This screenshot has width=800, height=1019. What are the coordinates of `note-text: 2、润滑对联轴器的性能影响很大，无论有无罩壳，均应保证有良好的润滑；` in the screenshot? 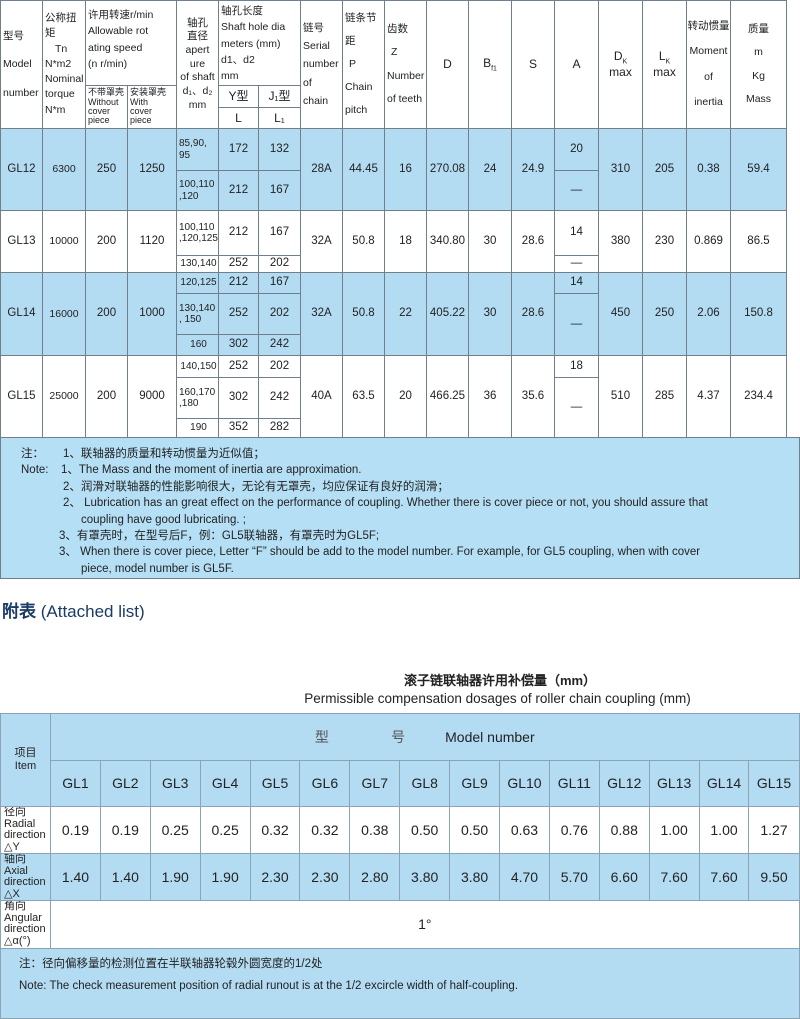 It's located at (400, 487).